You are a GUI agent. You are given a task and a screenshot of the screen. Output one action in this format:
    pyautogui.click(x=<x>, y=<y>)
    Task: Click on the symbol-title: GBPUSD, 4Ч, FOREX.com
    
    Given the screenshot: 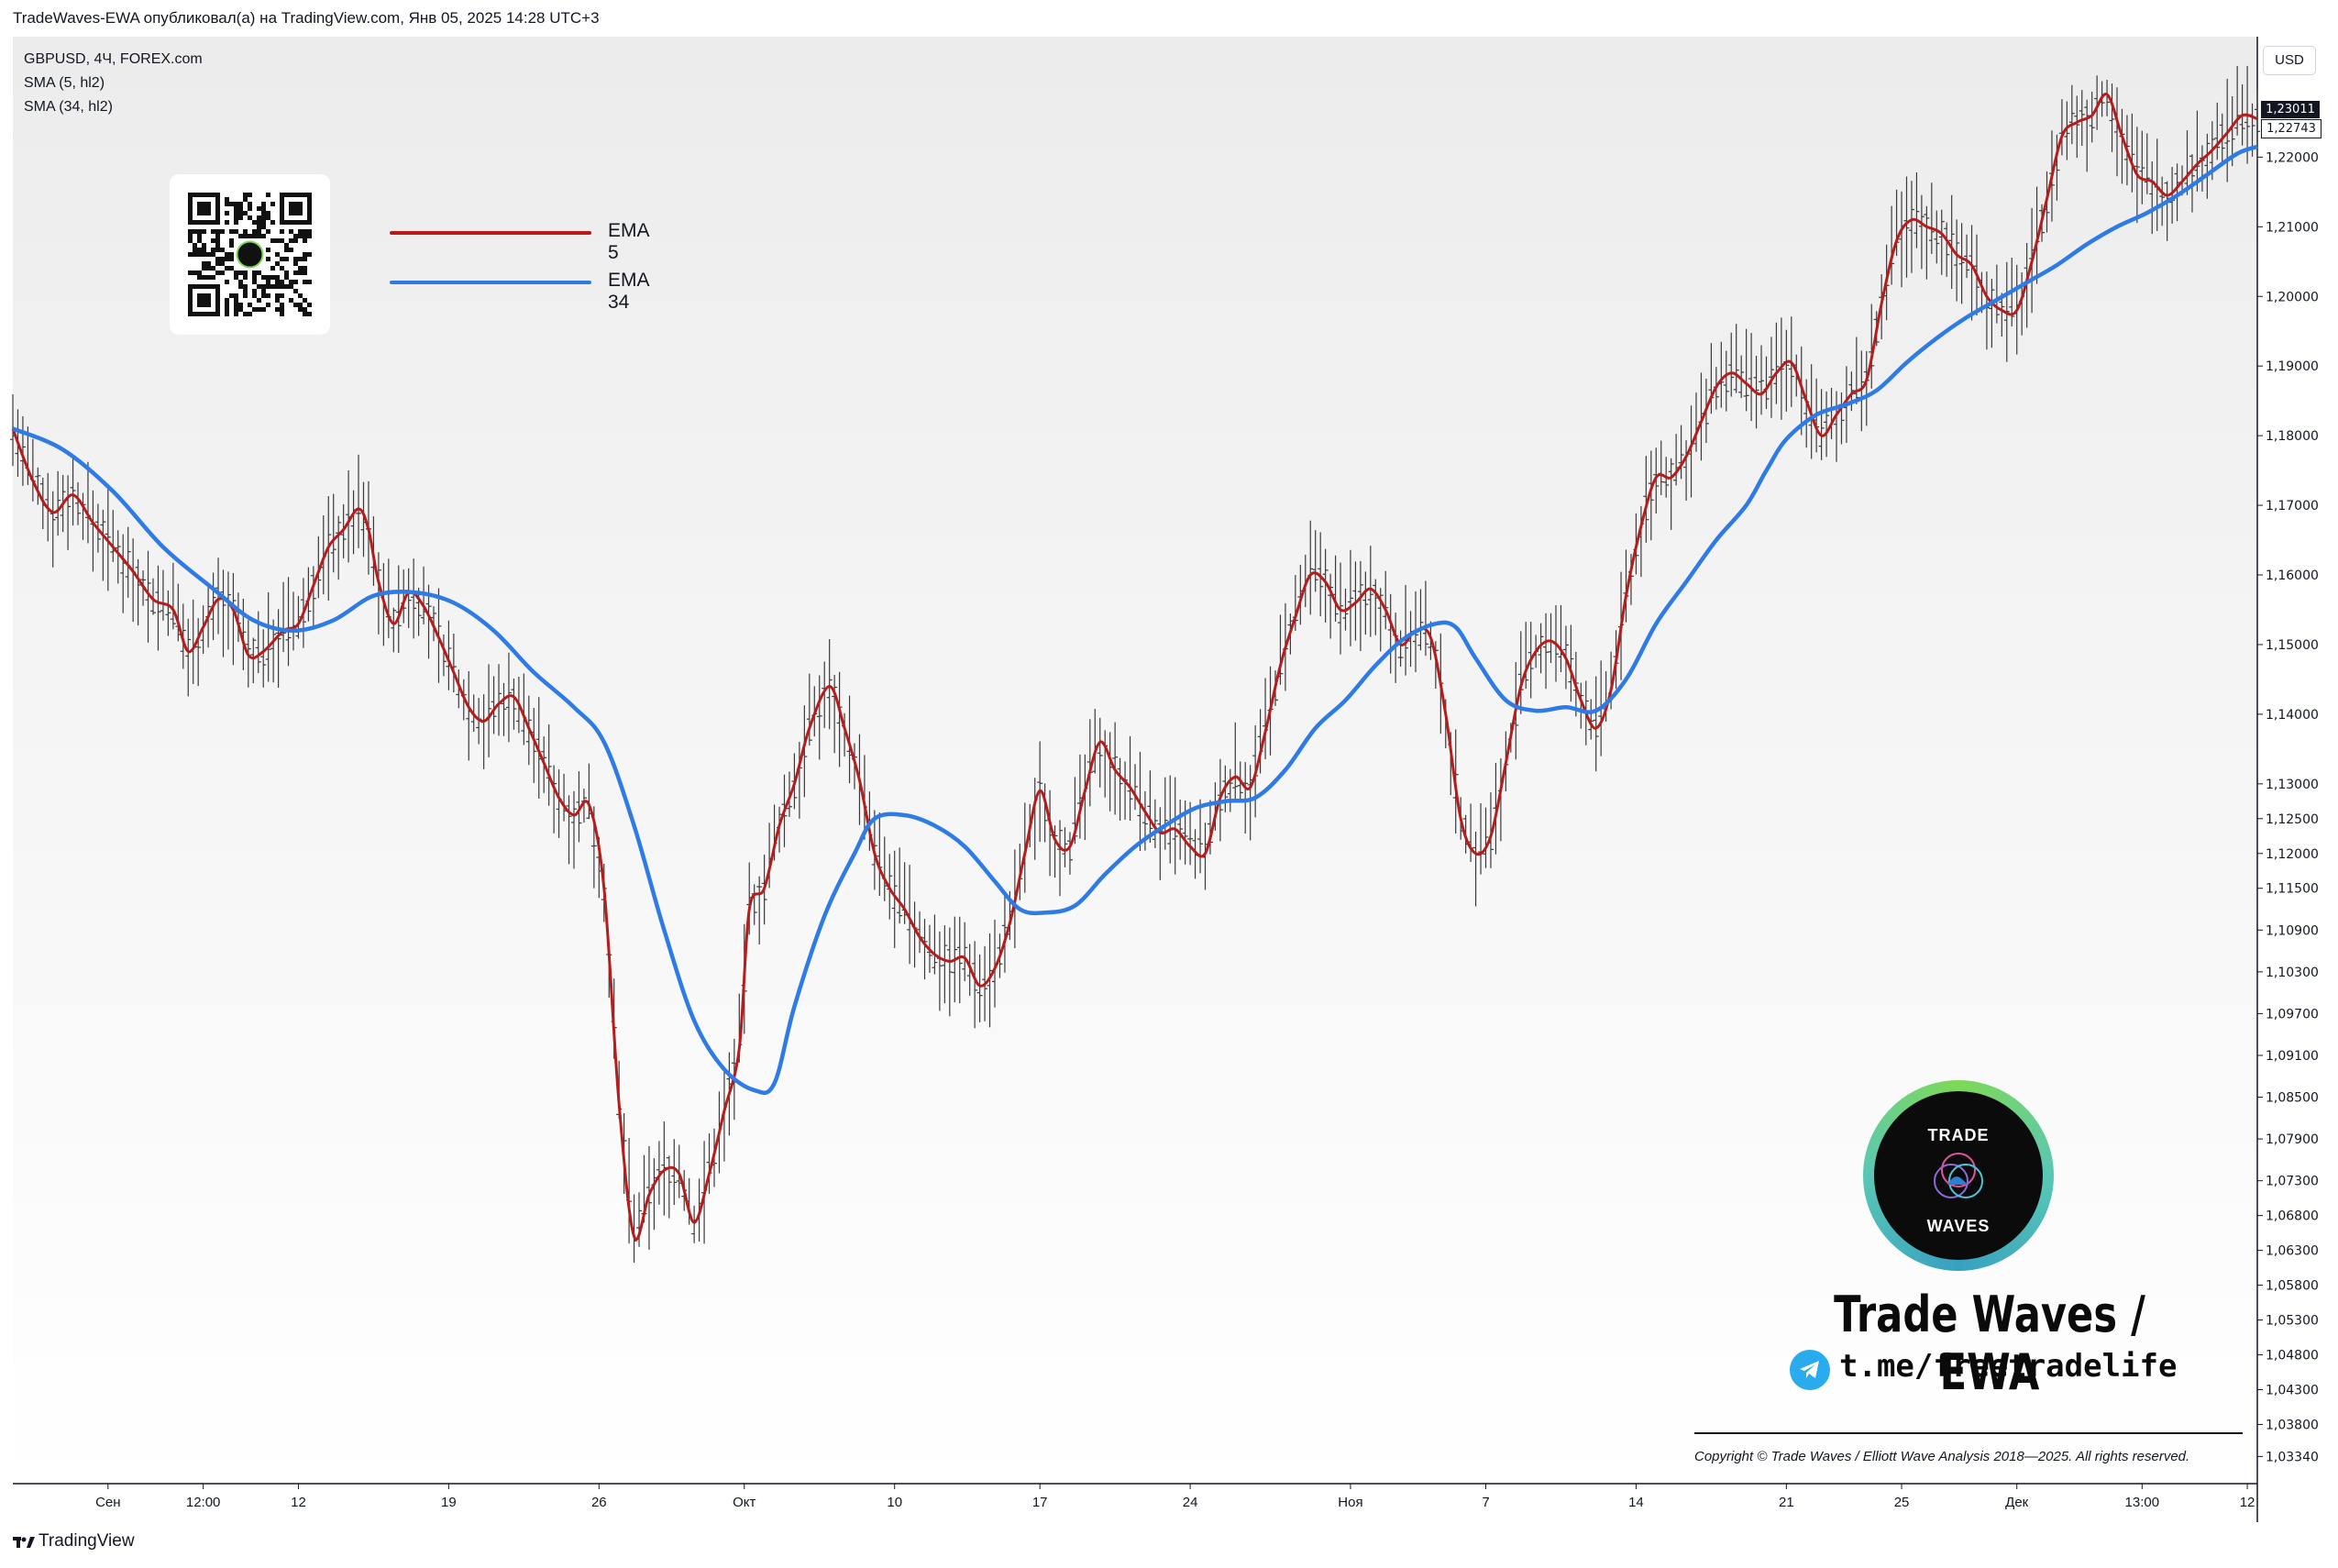 What is the action you would take?
    pyautogui.click(x=113, y=59)
    